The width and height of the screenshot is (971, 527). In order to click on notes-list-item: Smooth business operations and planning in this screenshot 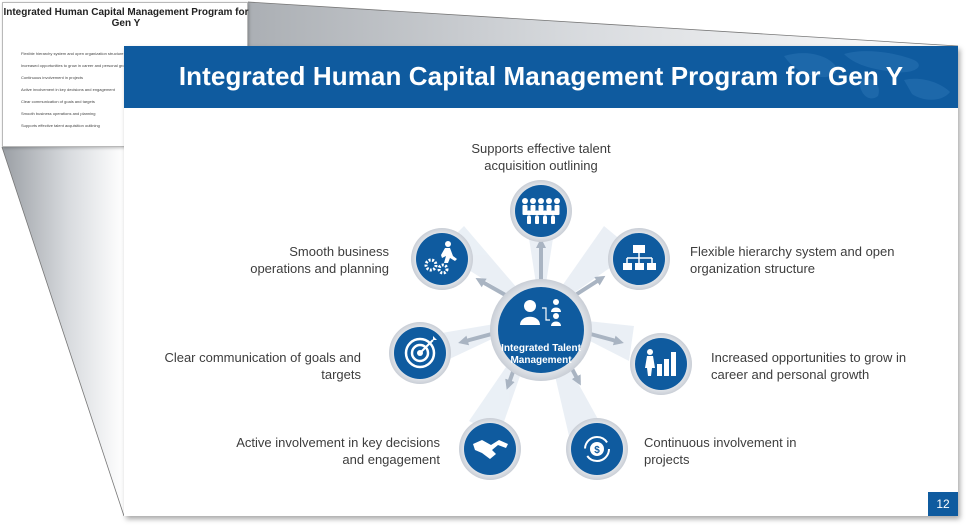, I will do `click(58, 113)`.